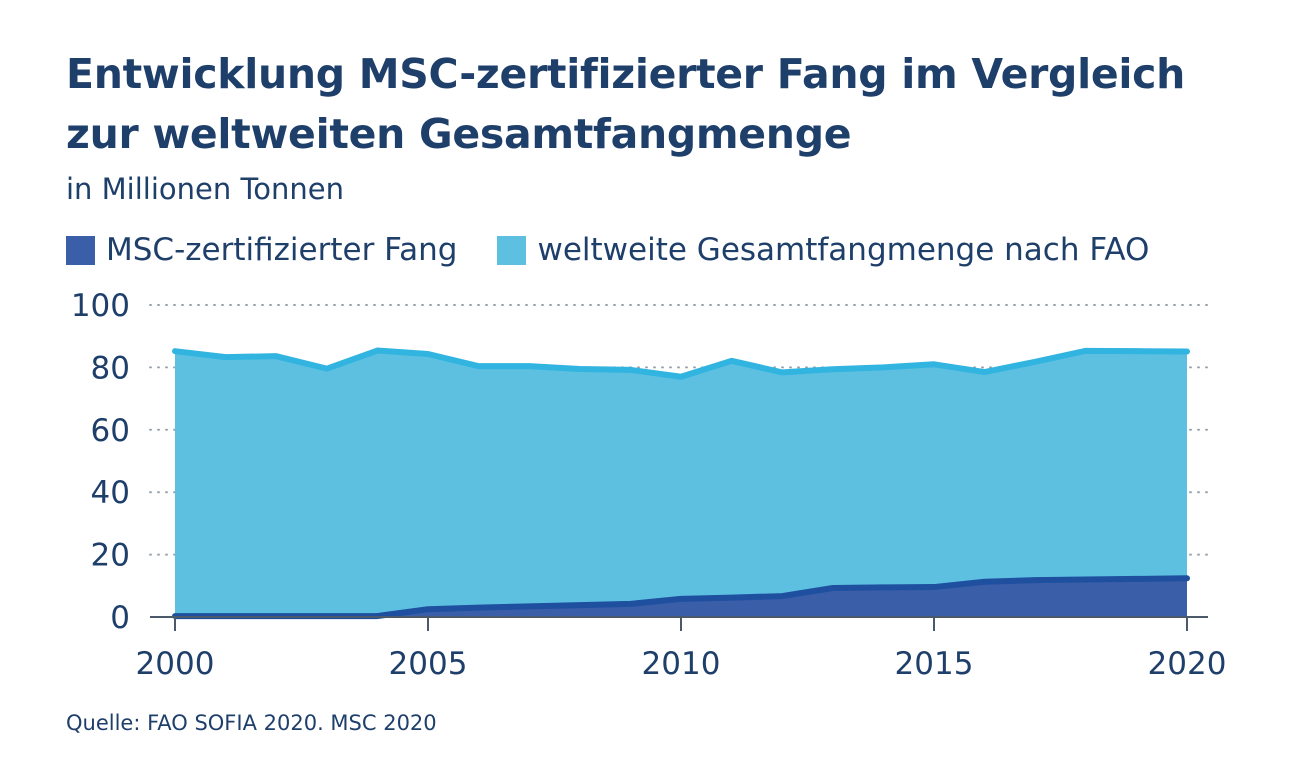 The width and height of the screenshot is (1296, 762). Describe the element at coordinates (459, 134) in the screenshot. I see `chart-title-line-2: zur weltweiten Gesamtfangmenge` at that location.